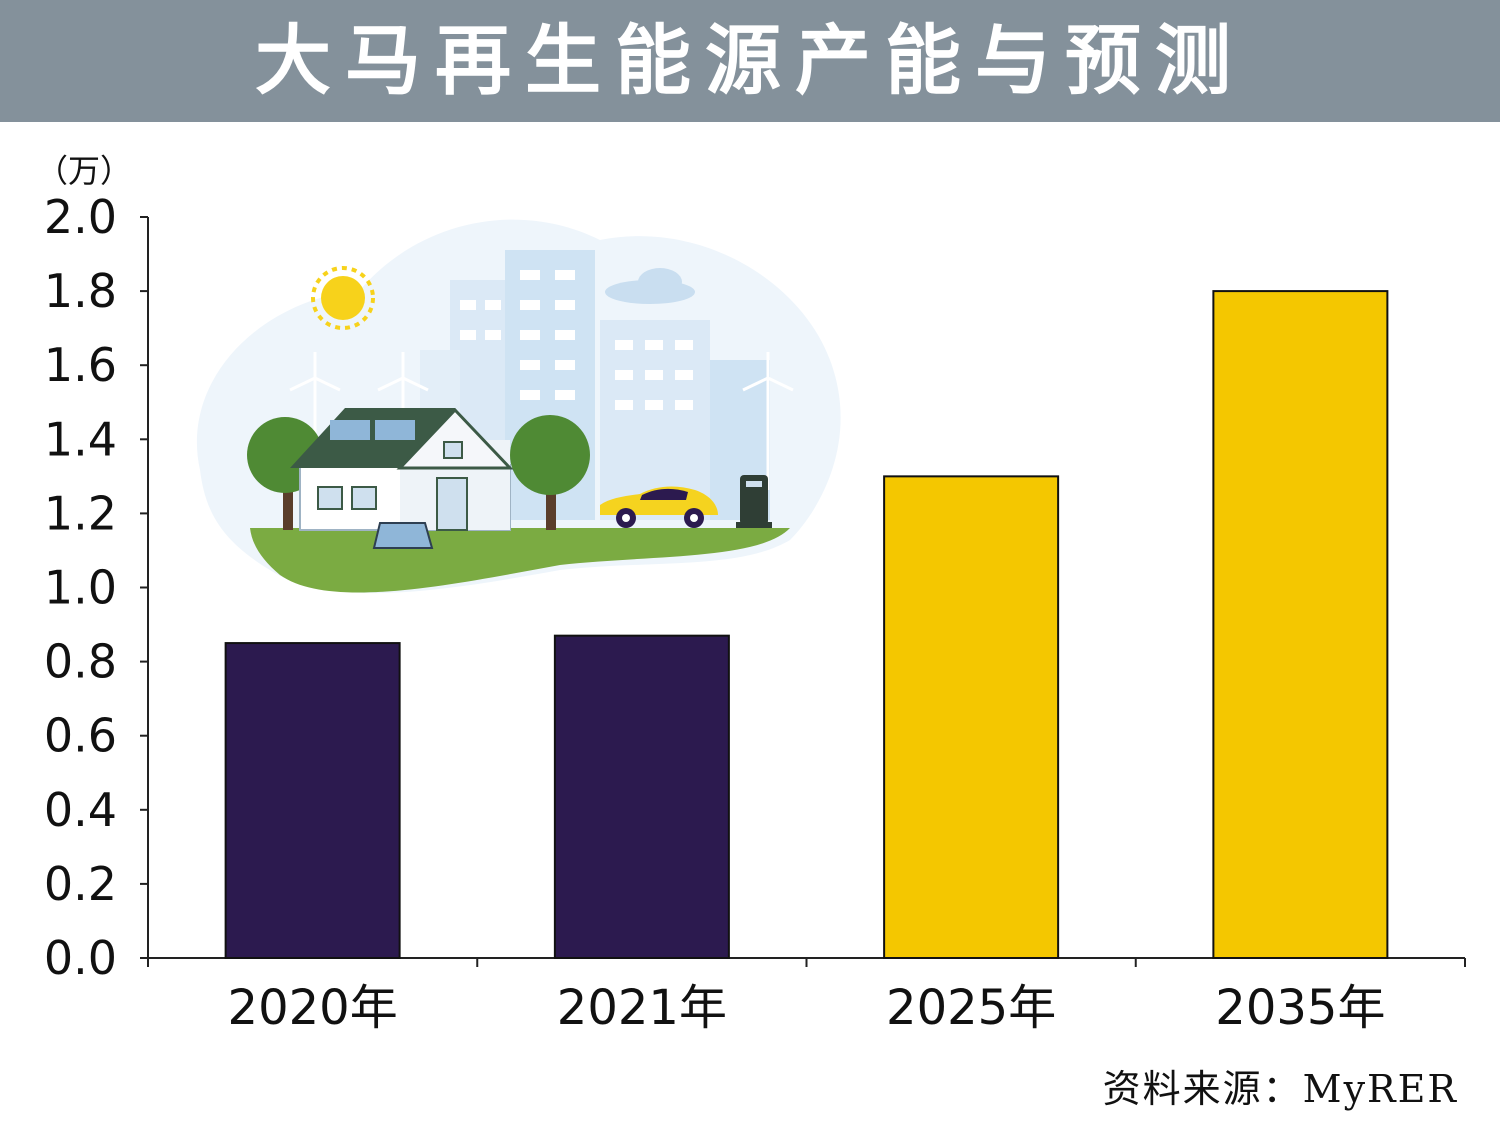 This screenshot has width=1500, height=1128. I want to click on electric-car-icon, so click(659, 507).